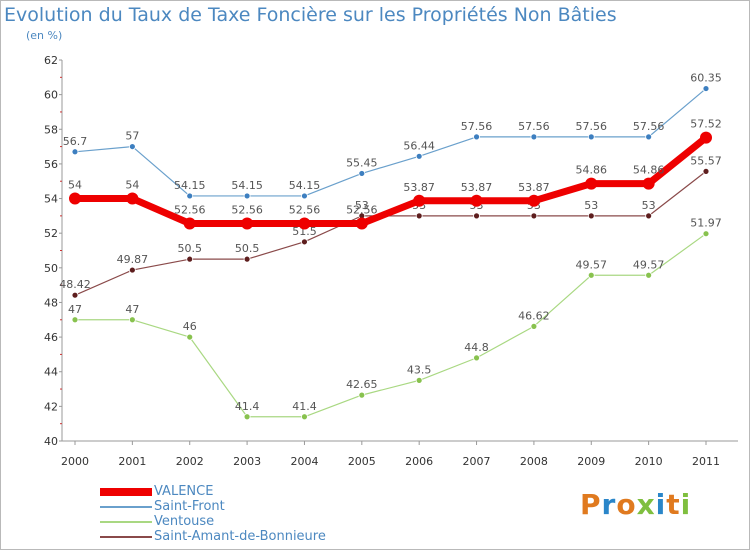 This screenshot has width=750, height=550. What do you see at coordinates (649, 461) in the screenshot?
I see `x-tick-label: 2010` at bounding box center [649, 461].